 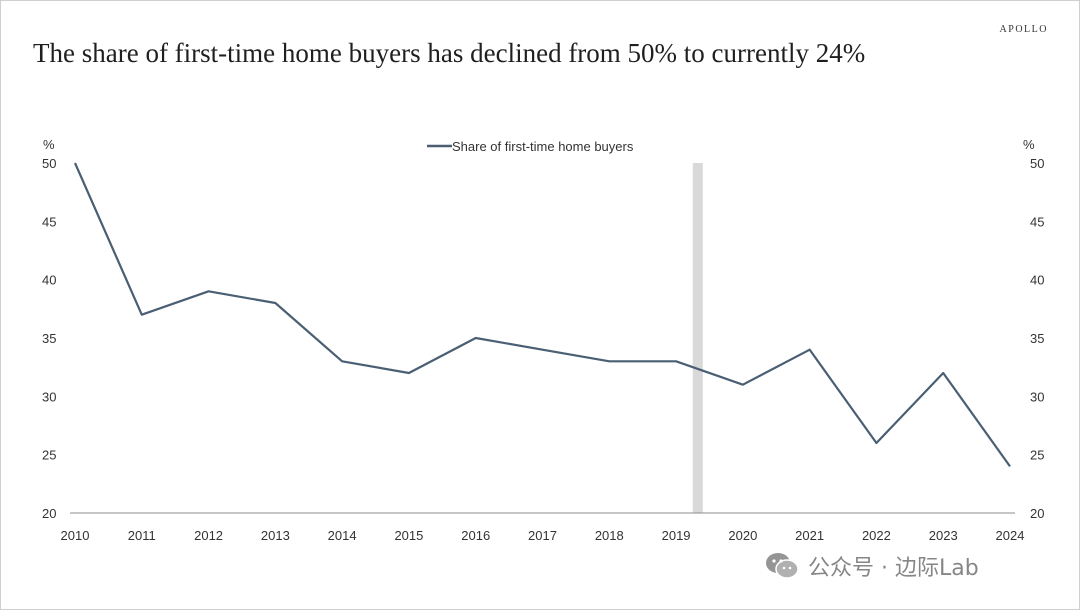 What do you see at coordinates (809, 535) in the screenshot?
I see `x-tick-label: 2021` at bounding box center [809, 535].